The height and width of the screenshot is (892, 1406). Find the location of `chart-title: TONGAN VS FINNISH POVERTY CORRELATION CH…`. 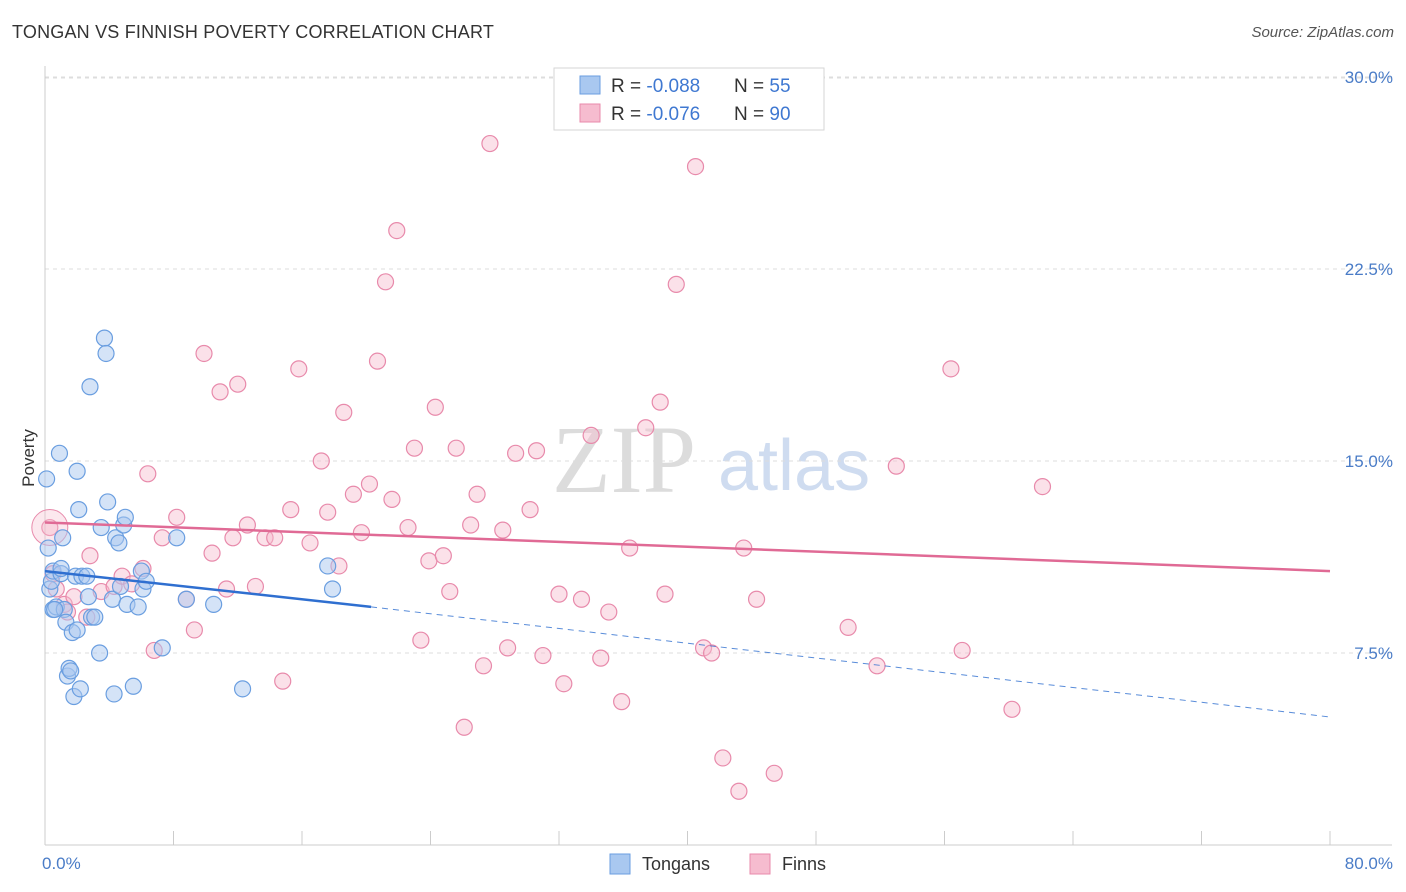

chart-title: TONGAN VS FINNISH POVERTY CORRELATION CH… is located at coordinates (253, 32).